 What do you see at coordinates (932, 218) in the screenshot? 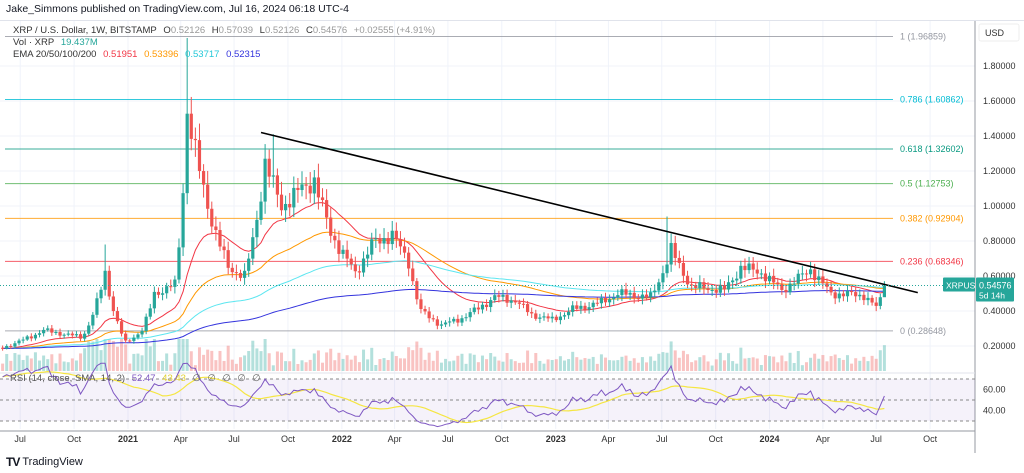
I see `fib-level-label: 0.382 (0.92904)` at bounding box center [932, 218].